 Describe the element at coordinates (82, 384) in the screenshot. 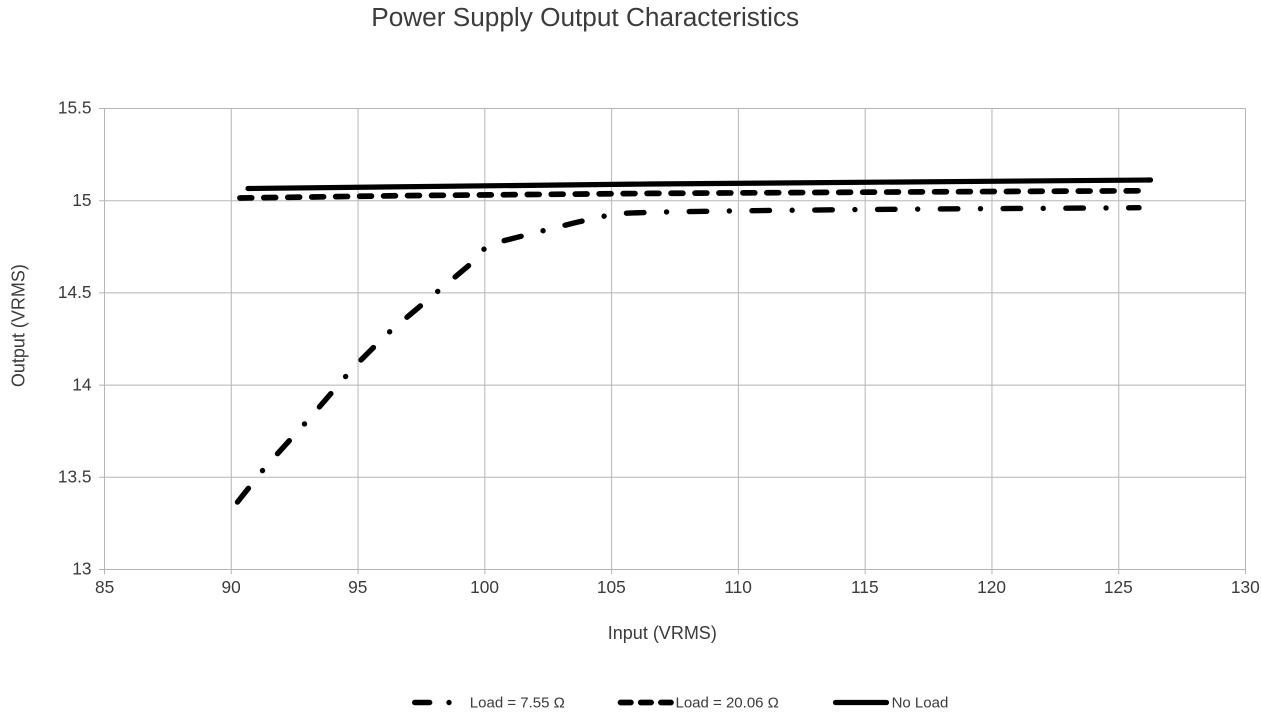

I see `svg-text: 14` at that location.